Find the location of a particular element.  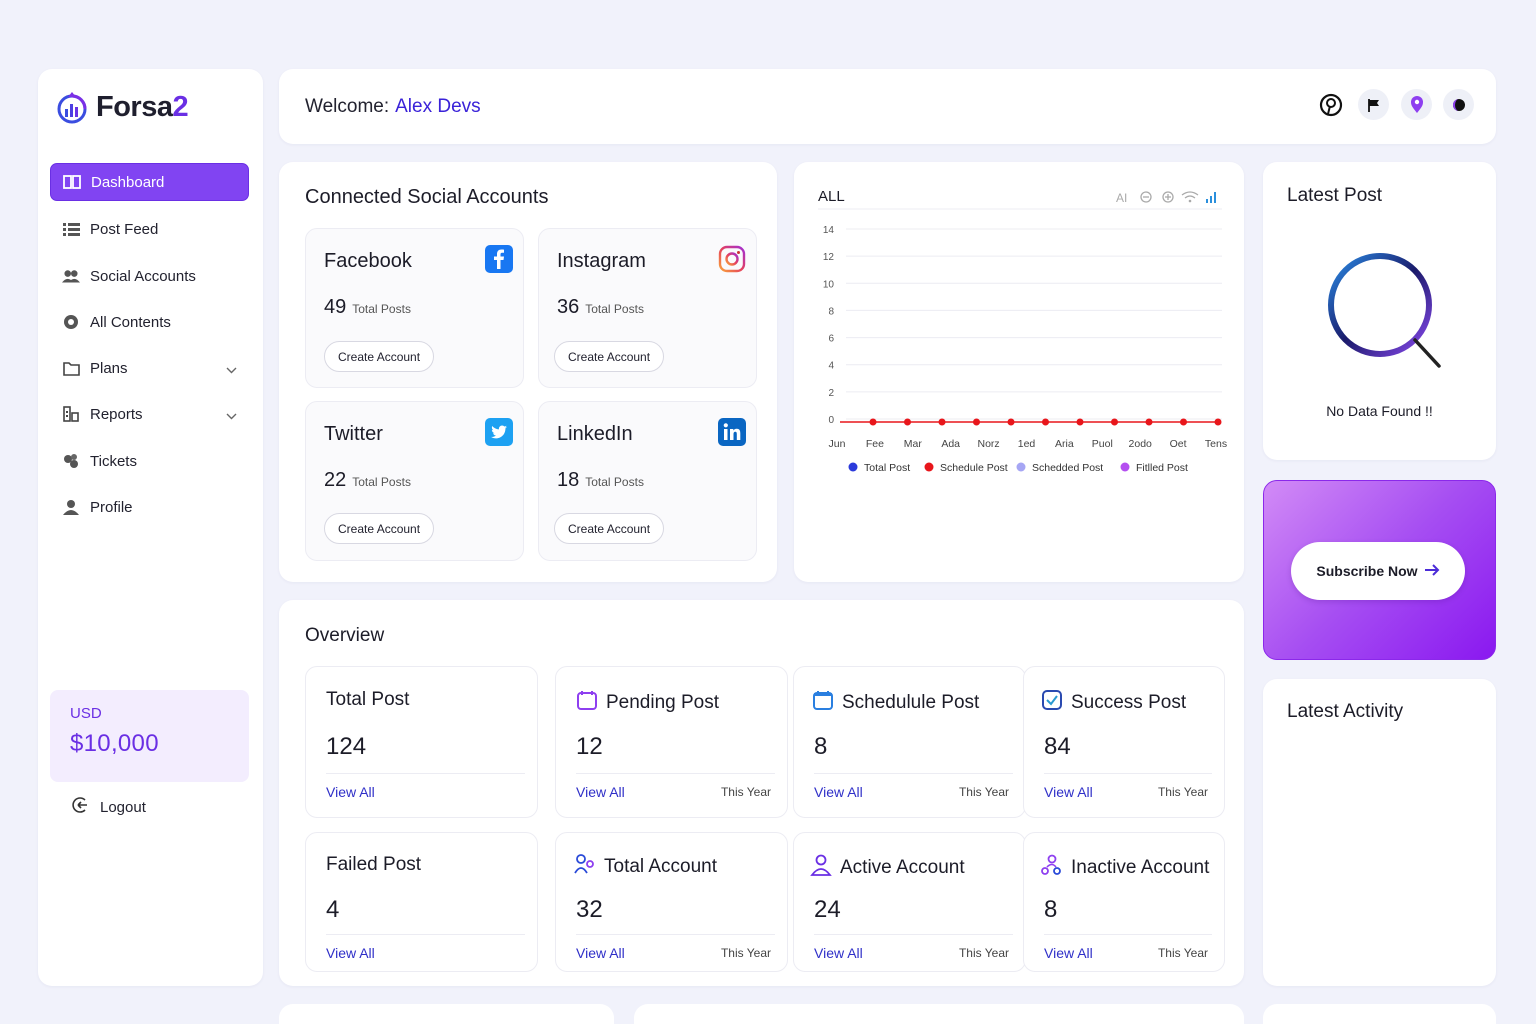

stat-value: 124 is located at coordinates (346, 746).